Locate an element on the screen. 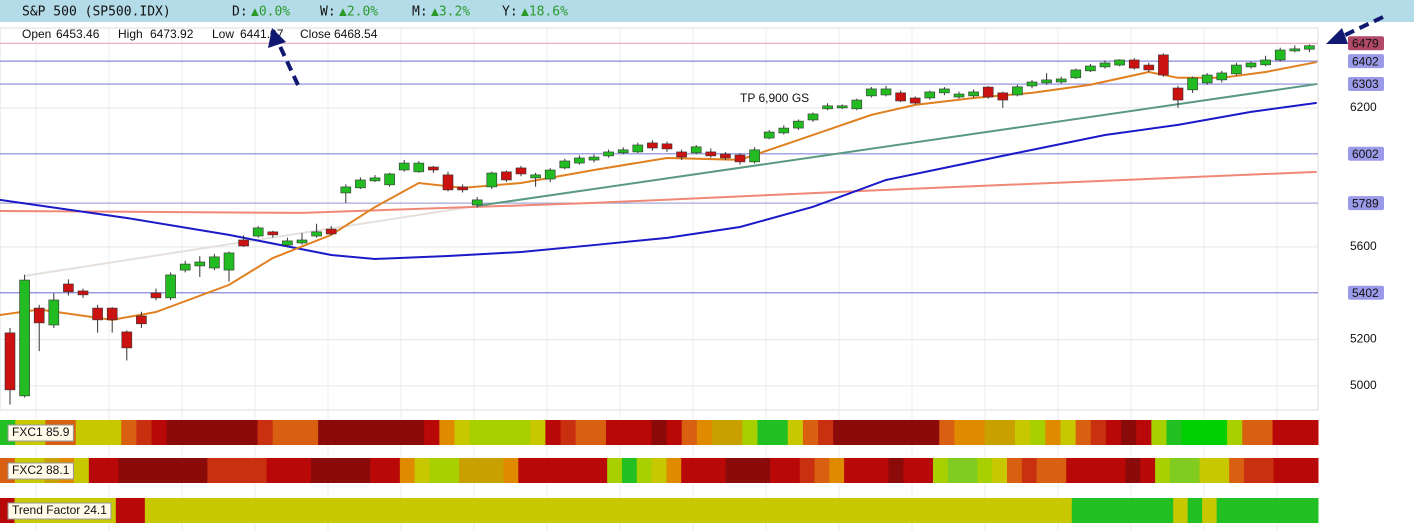 The height and width of the screenshot is (531, 1414). ohlc-value: 6468.54 is located at coordinates (356, 34).